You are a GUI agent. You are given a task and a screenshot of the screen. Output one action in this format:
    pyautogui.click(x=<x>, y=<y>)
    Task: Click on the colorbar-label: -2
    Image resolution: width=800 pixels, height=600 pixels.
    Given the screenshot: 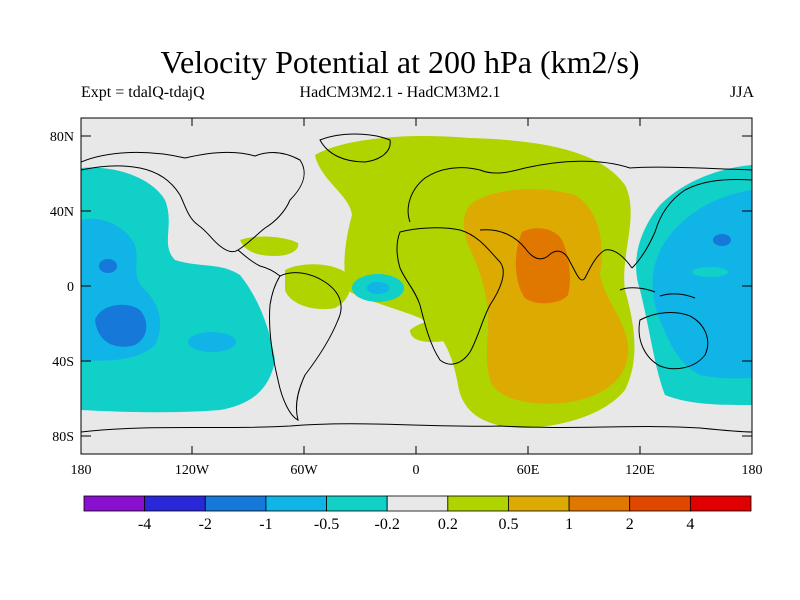 What is the action you would take?
    pyautogui.click(x=205, y=524)
    